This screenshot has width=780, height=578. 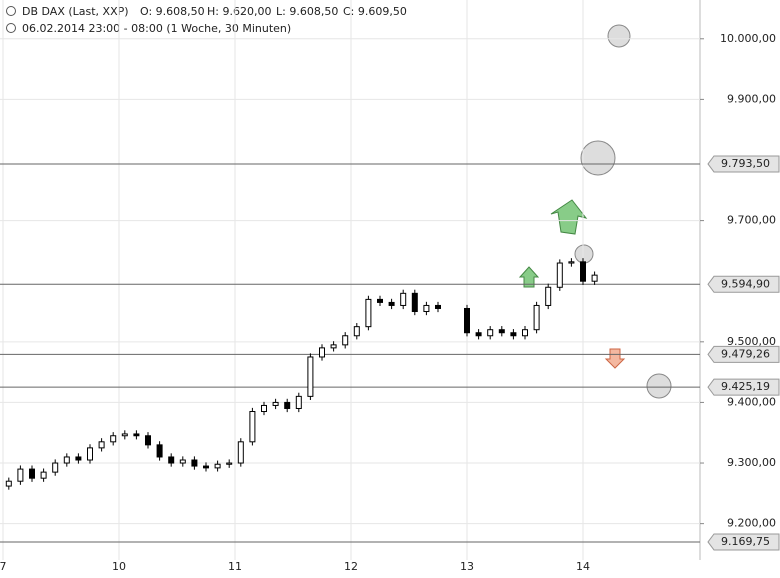 I want to click on ohlc-open: O: 9.608,50, so click(x=172, y=11).